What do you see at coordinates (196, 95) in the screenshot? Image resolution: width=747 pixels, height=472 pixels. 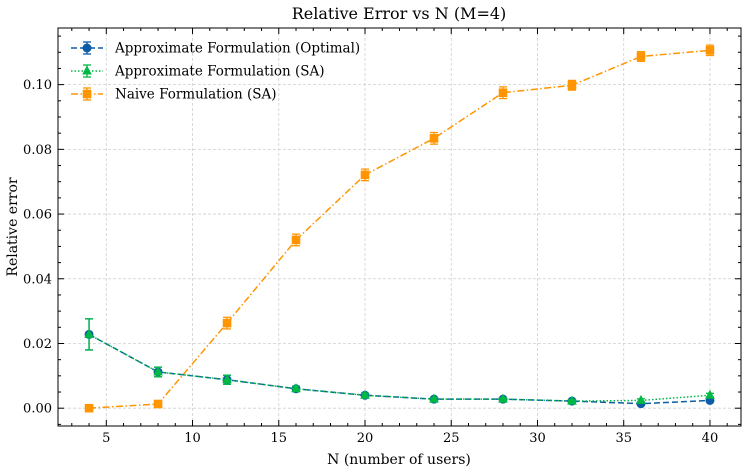 I see `legend-label: Naive Formulation (SA)` at bounding box center [196, 95].